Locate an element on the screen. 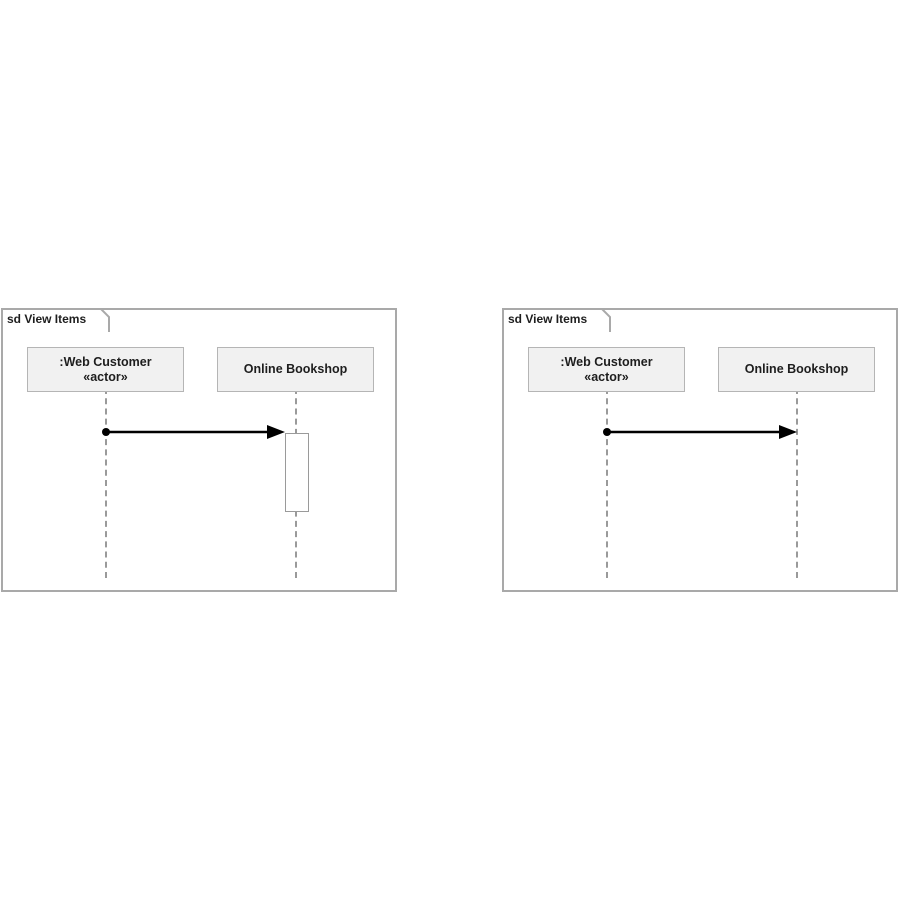  frame-label-tab-left: sd View Items is located at coordinates (56, 320).